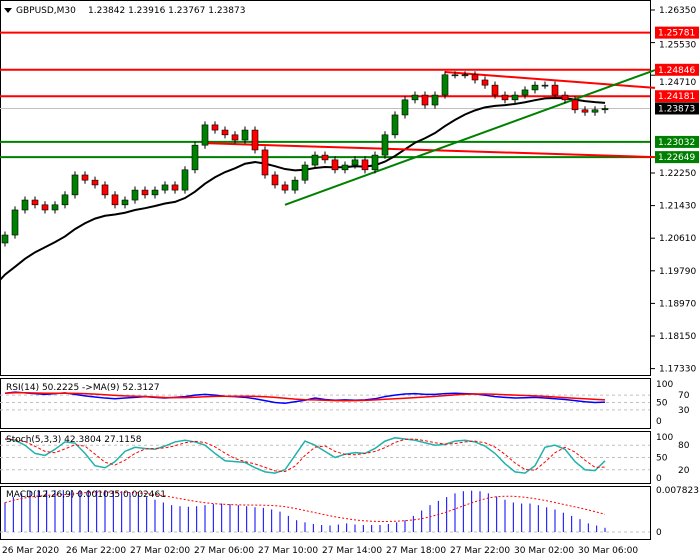  Describe the element at coordinates (659, 422) in the screenshot. I see `rsi-tick-label: 0` at that location.